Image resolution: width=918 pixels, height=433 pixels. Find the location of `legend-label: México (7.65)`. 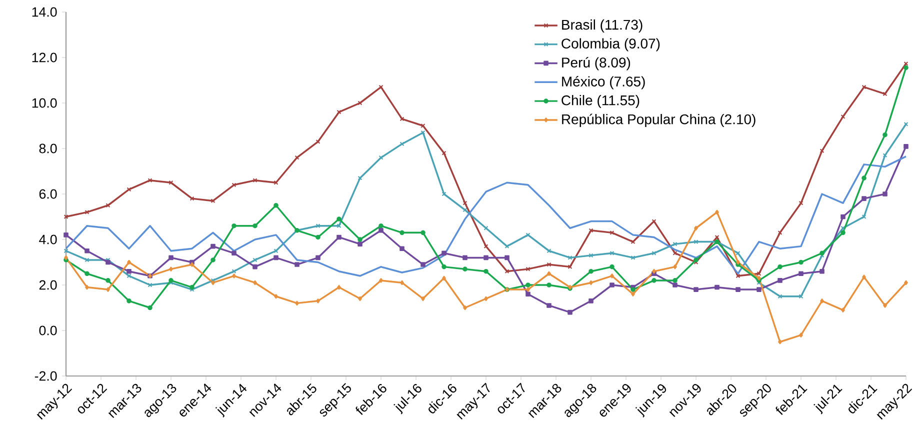

legend-label: México (7.65) is located at coordinates (603, 83).